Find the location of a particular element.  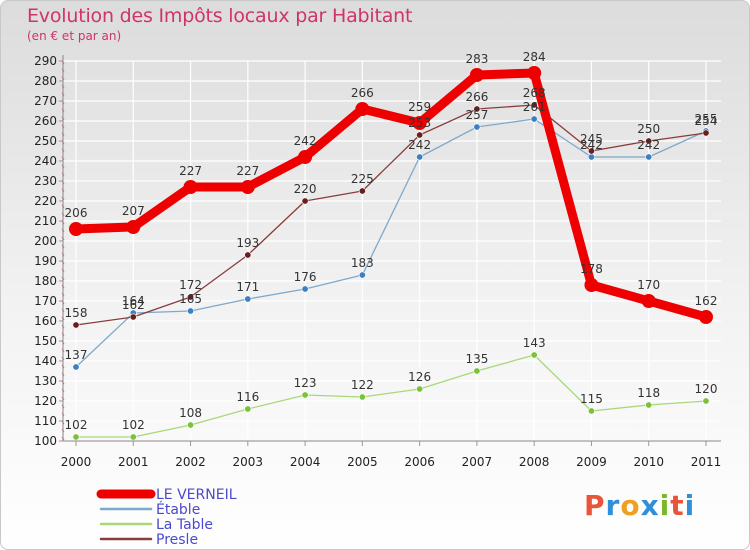

data-label: 220 is located at coordinates (305, 189).